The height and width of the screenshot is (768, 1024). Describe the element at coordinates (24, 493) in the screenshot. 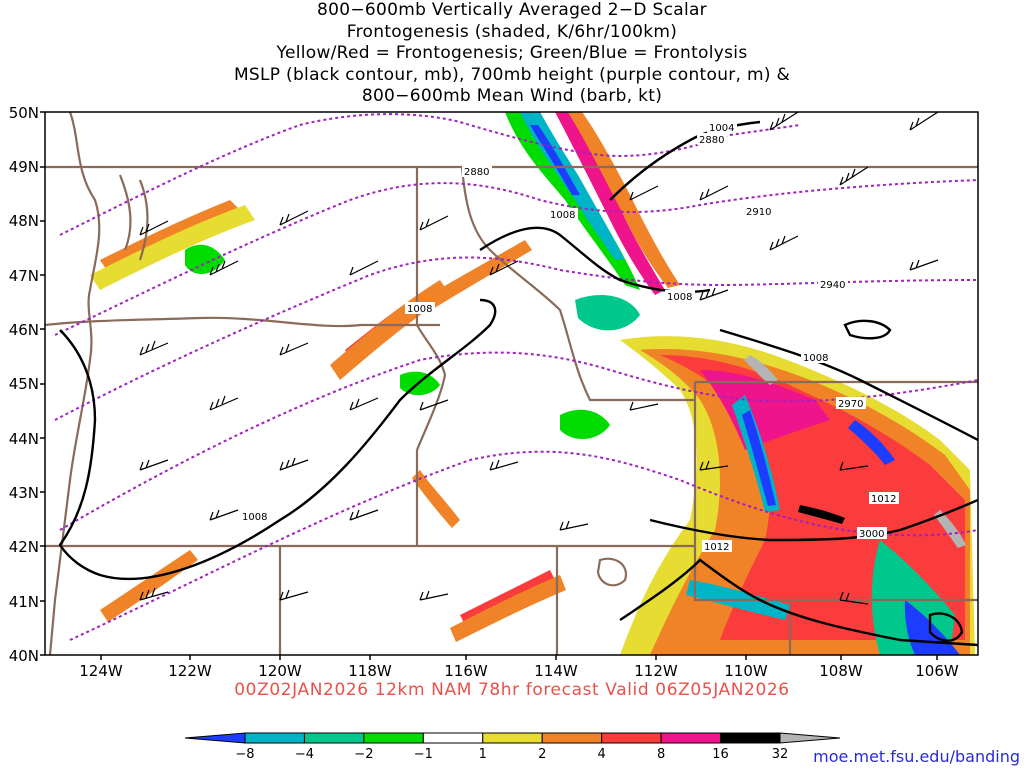

I see `lat-label: 43N` at that location.